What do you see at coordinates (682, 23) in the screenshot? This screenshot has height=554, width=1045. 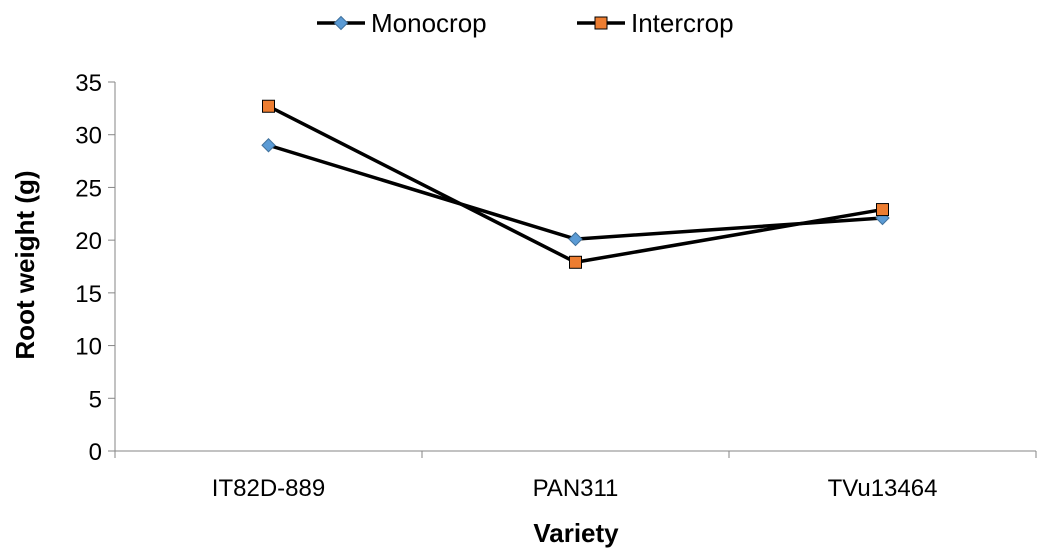 I see `legend-label: Intercrop` at bounding box center [682, 23].